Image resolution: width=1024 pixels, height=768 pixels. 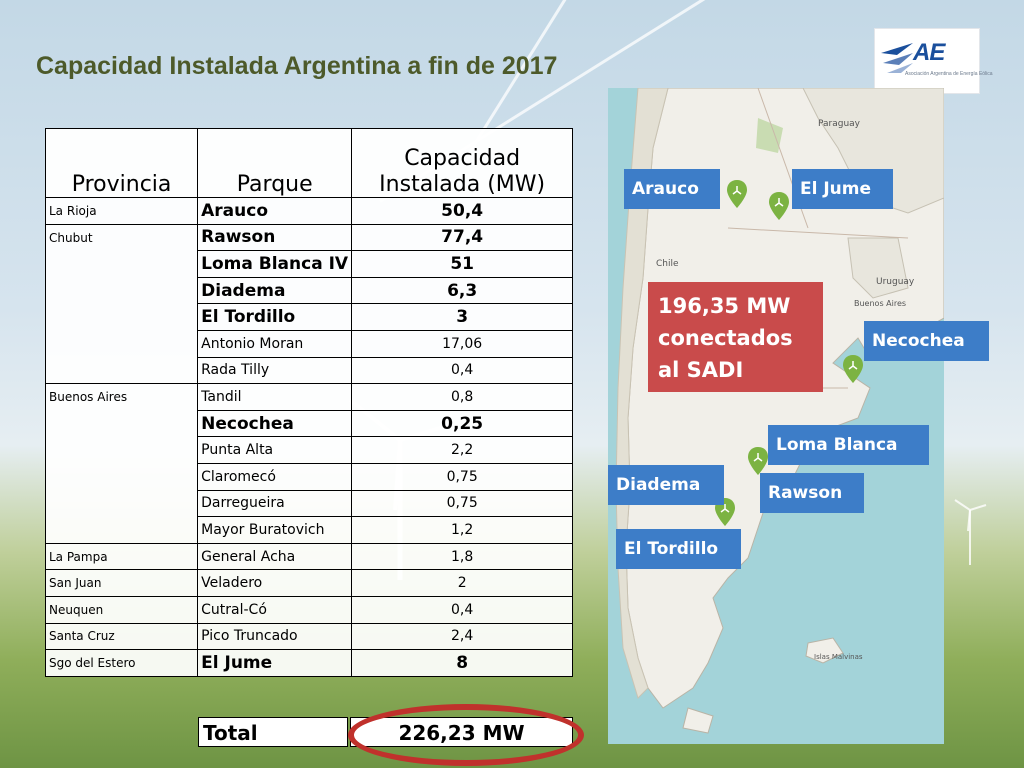 I want to click on header-parque: Parque, so click(x=275, y=163).